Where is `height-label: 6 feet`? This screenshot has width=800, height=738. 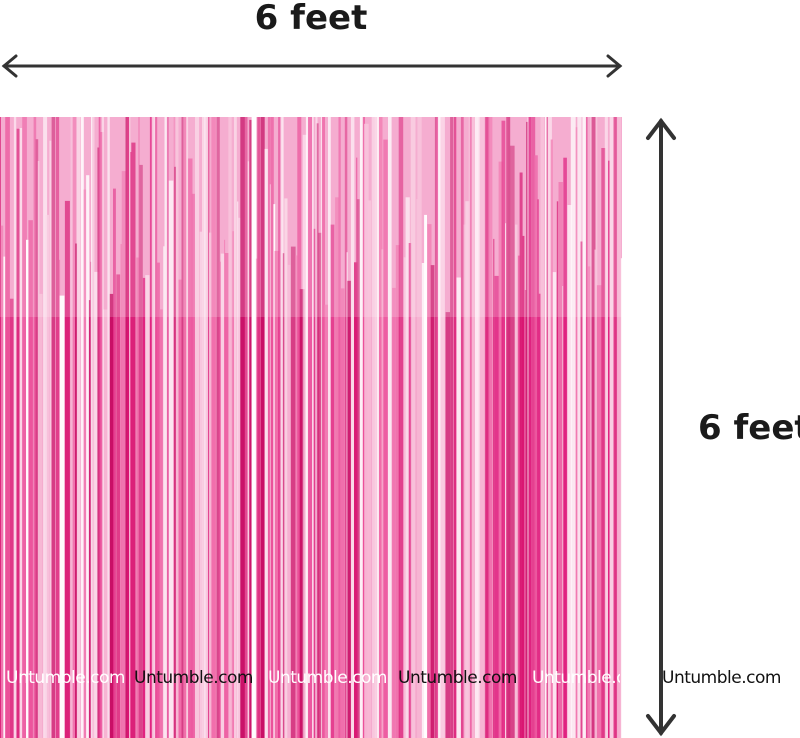 height-label: 6 feet is located at coordinates (749, 428).